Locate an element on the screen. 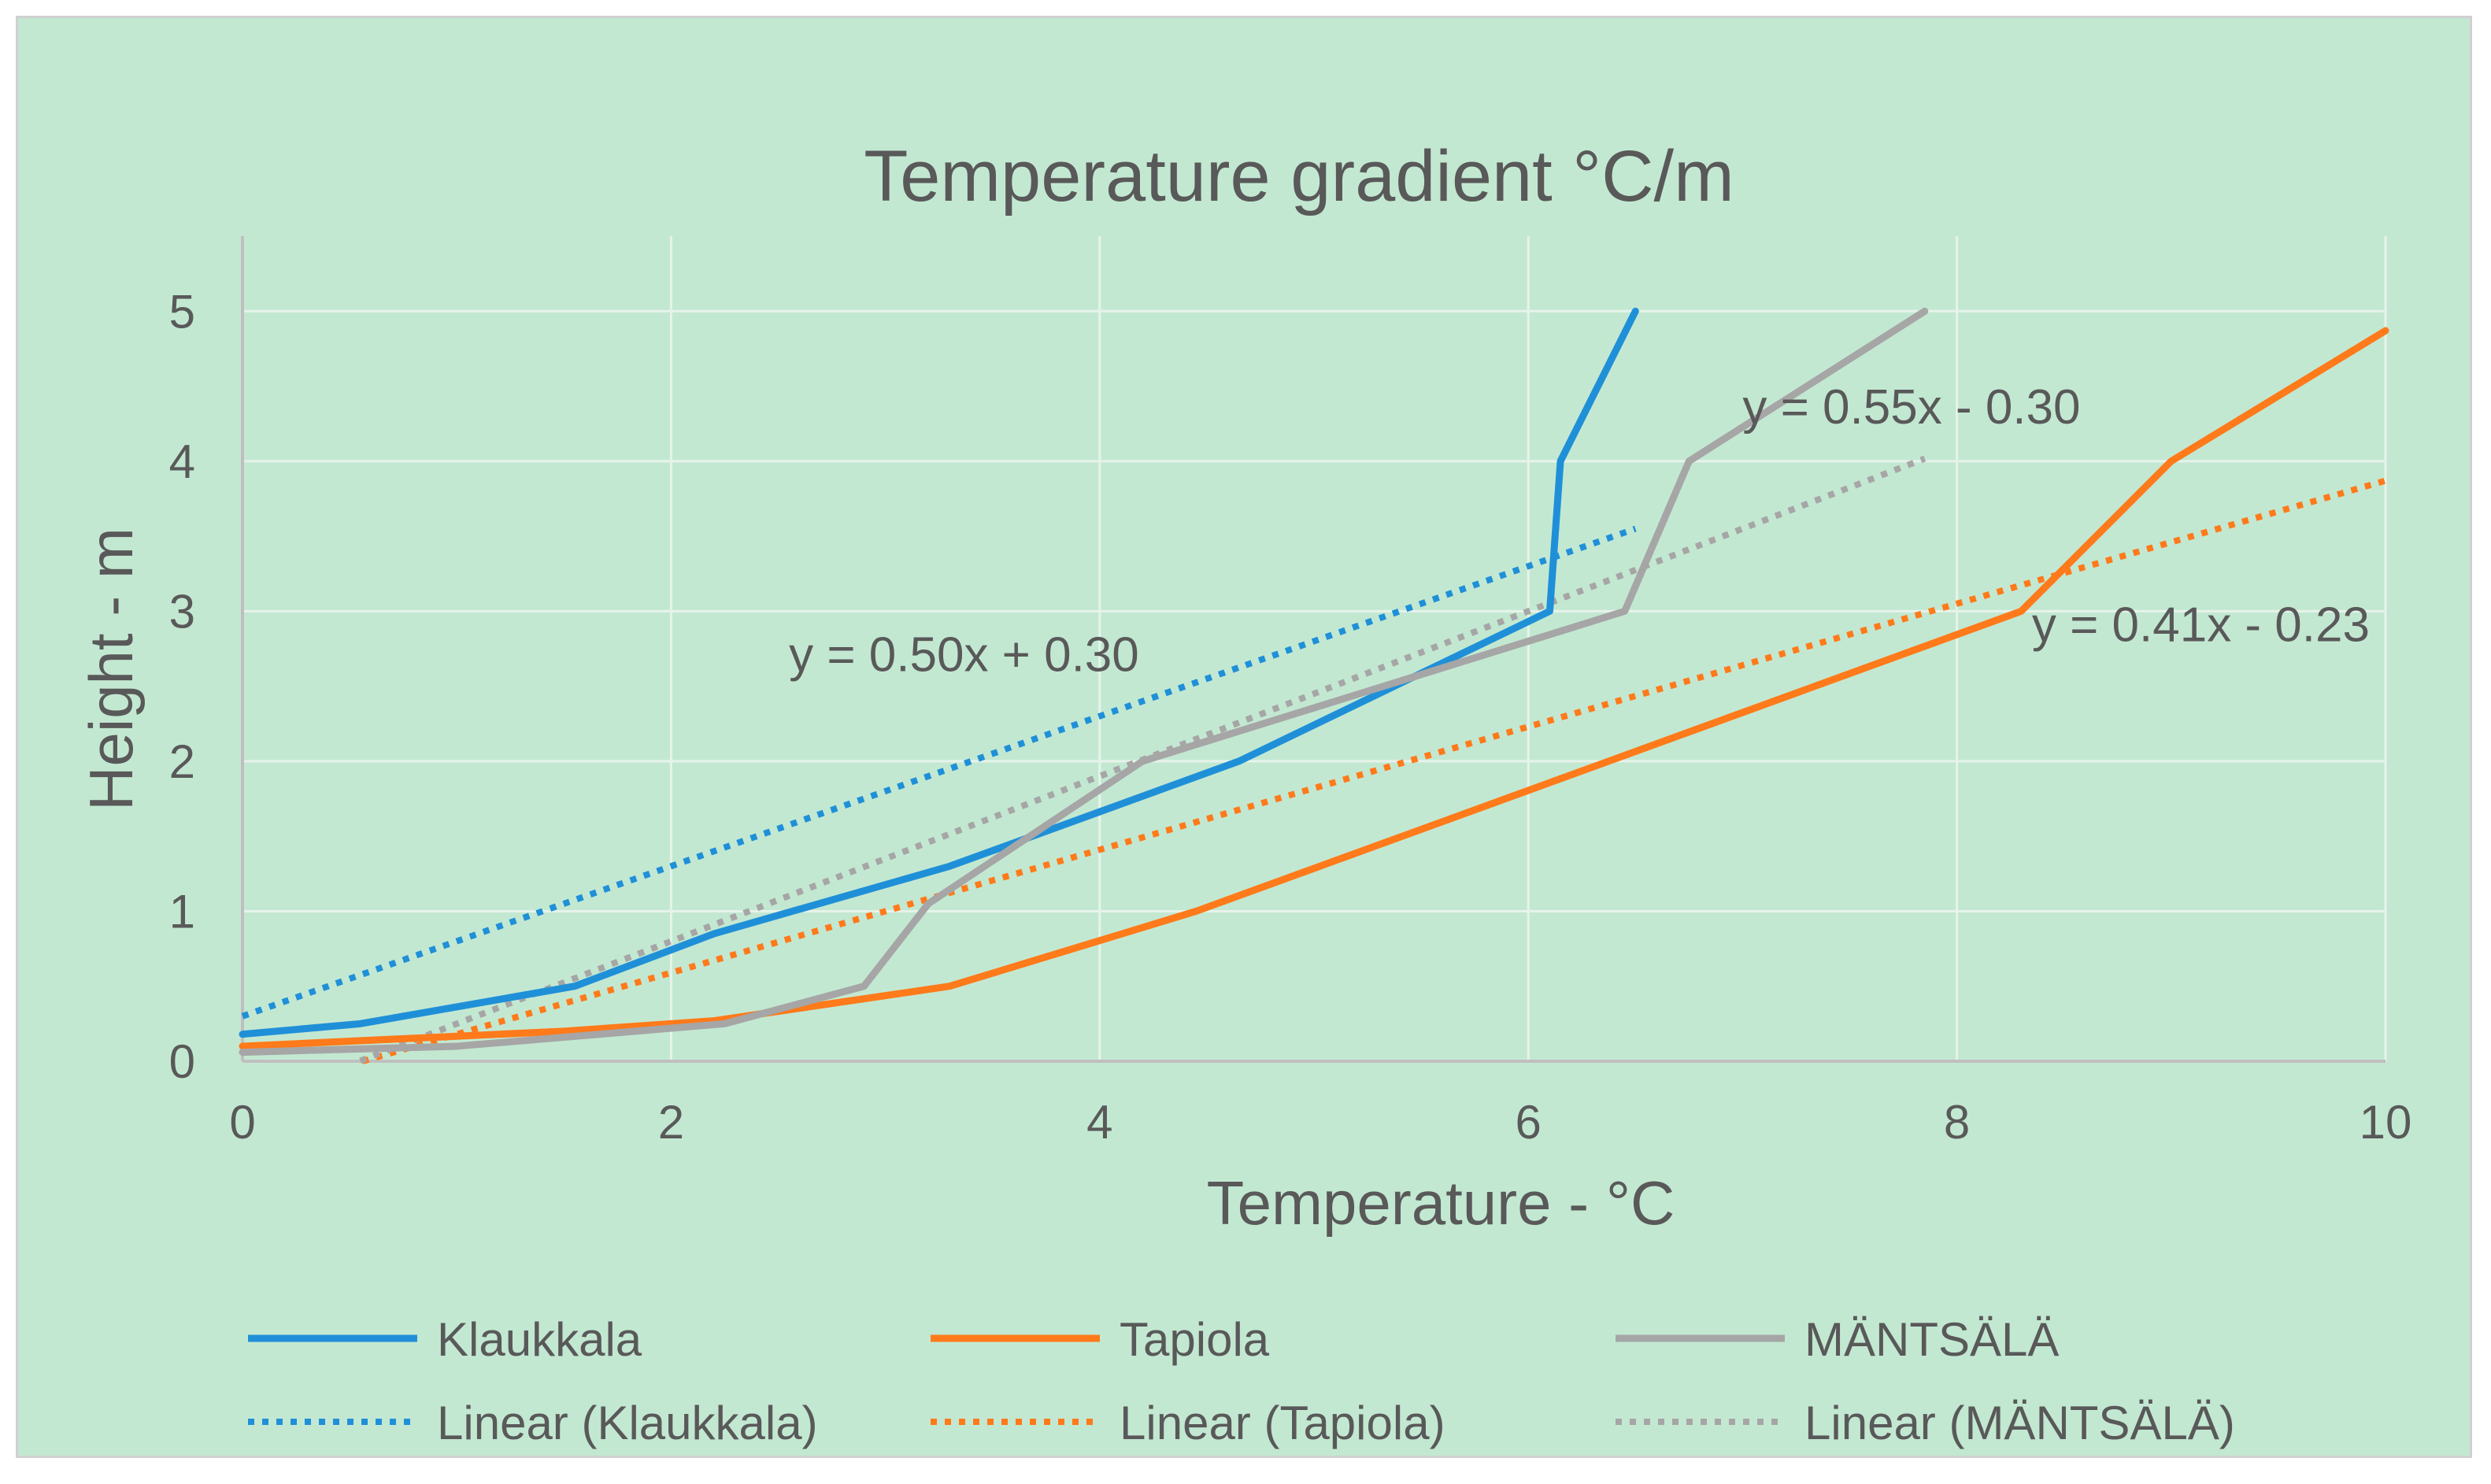  y-axis-ticks: 0 1 2 3 4 5 is located at coordinates (182, 686).